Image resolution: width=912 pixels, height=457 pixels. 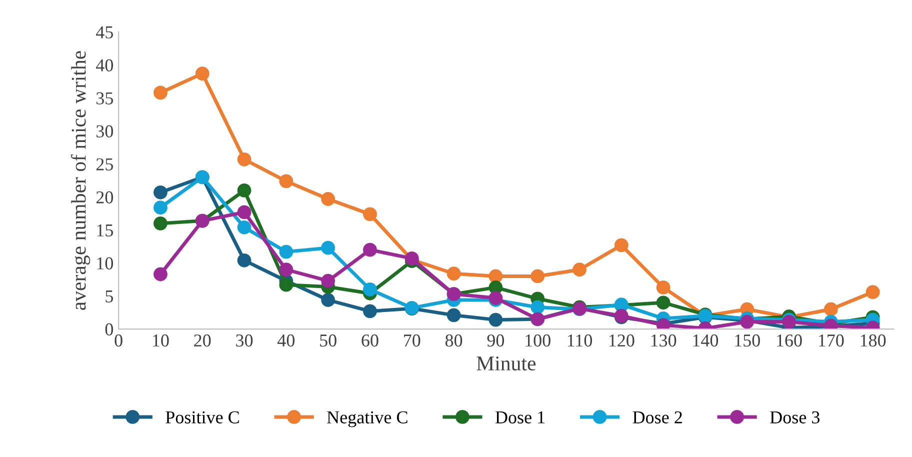 What do you see at coordinates (506, 363) in the screenshot?
I see `x-axis-title: Minute` at bounding box center [506, 363].